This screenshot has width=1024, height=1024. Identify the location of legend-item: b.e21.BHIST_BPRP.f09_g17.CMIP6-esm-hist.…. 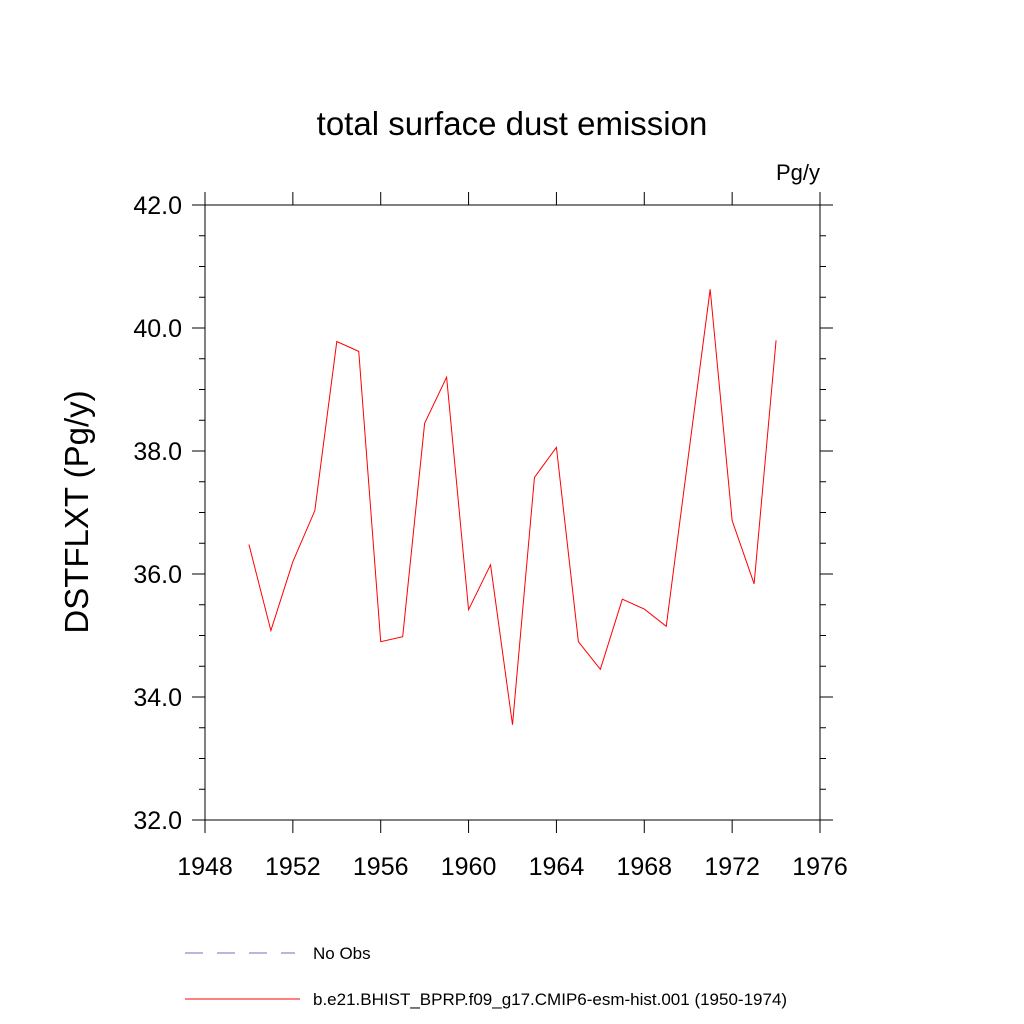
(486, 999).